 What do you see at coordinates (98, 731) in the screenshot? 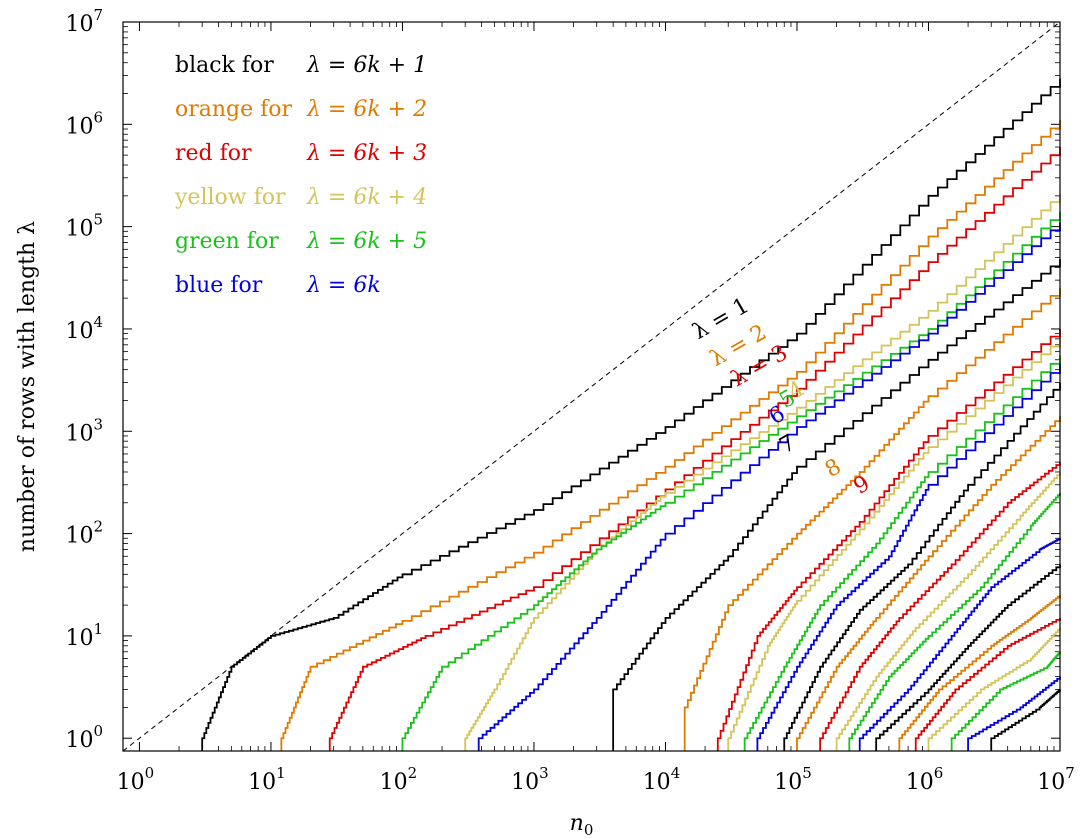
I see `y-tick-label-exp: 0` at bounding box center [98, 731].